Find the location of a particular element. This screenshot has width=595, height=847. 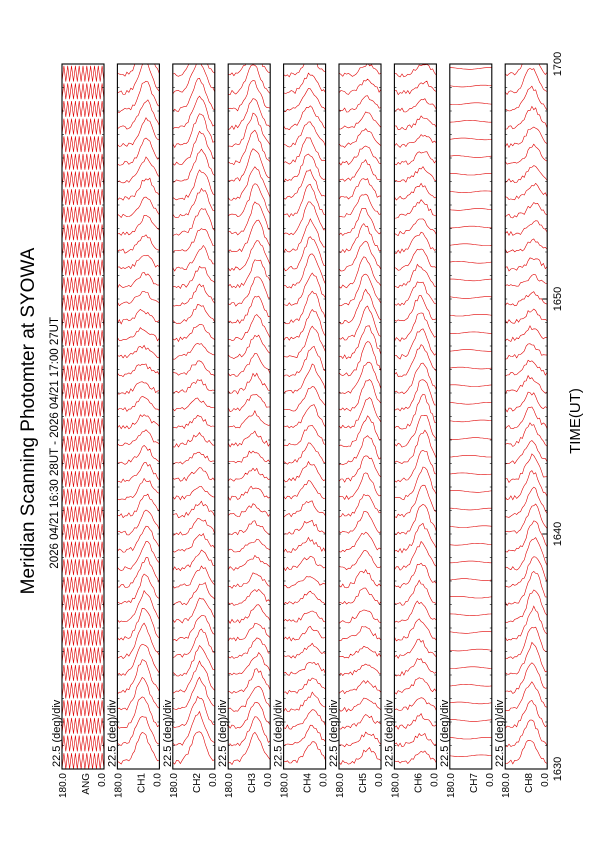

panel-ch6: 180.0 0.0 CH6 22.5 (deg)/div is located at coordinates (411, 430).